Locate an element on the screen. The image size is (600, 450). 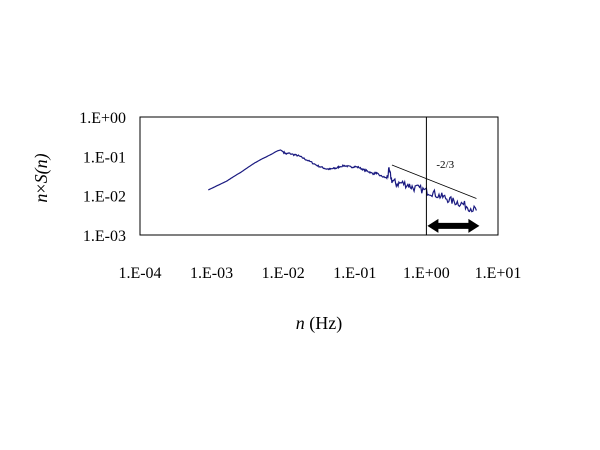
y-tick-label: 1.E-02 is located at coordinates (104, 197).